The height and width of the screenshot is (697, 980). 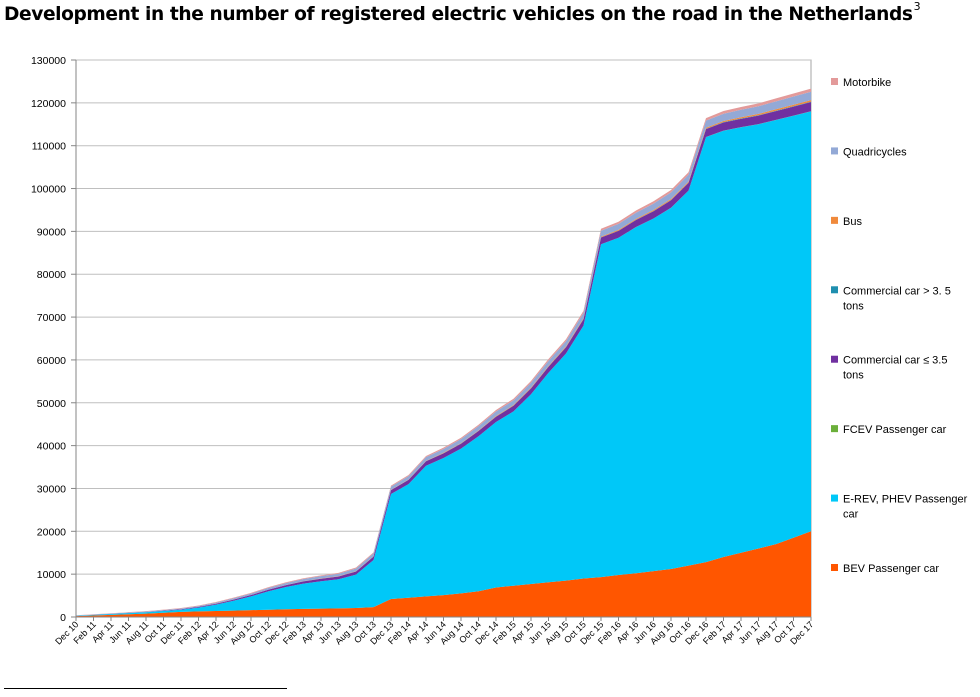 I want to click on y-tick-label: 120000, so click(x=48, y=104).